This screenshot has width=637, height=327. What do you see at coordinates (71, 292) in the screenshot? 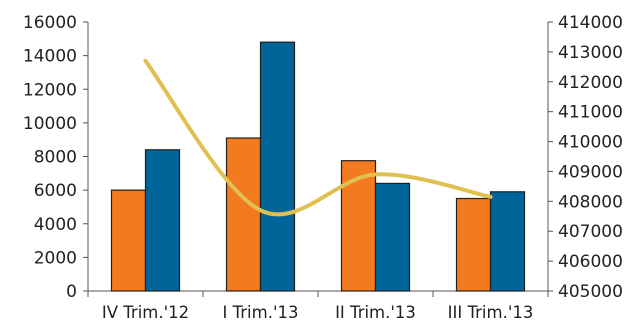
I see `left-tick-label: 0` at bounding box center [71, 292].